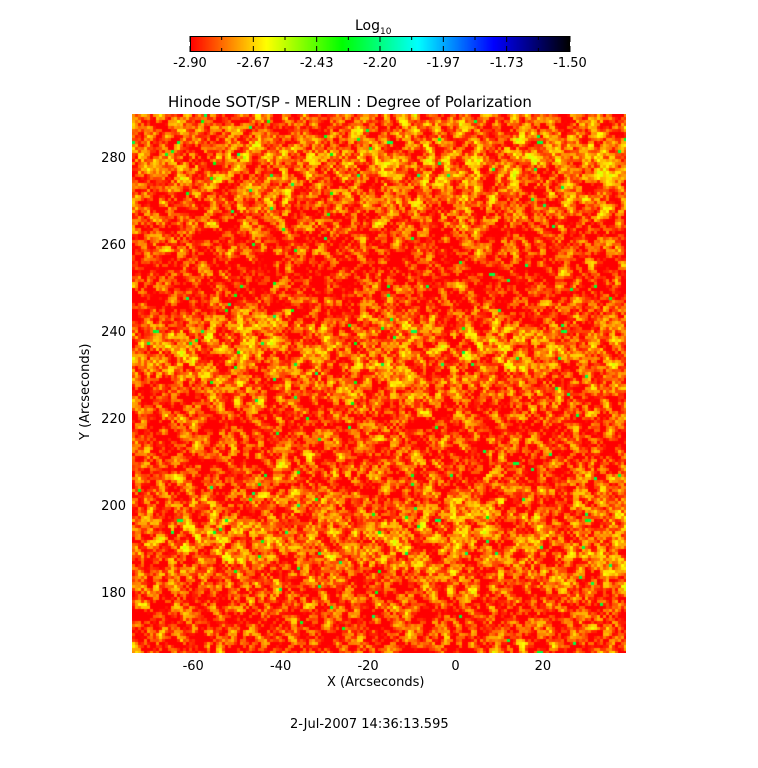  What do you see at coordinates (113, 245) in the screenshot?
I see `y-tick-label: 260` at bounding box center [113, 245].